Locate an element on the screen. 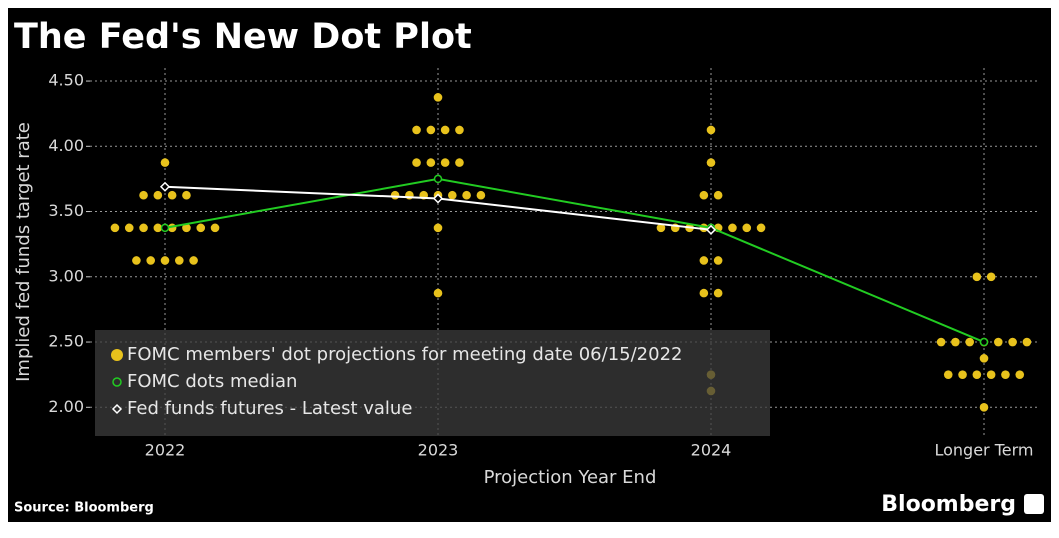  brand: Bloomberg is located at coordinates (948, 504).